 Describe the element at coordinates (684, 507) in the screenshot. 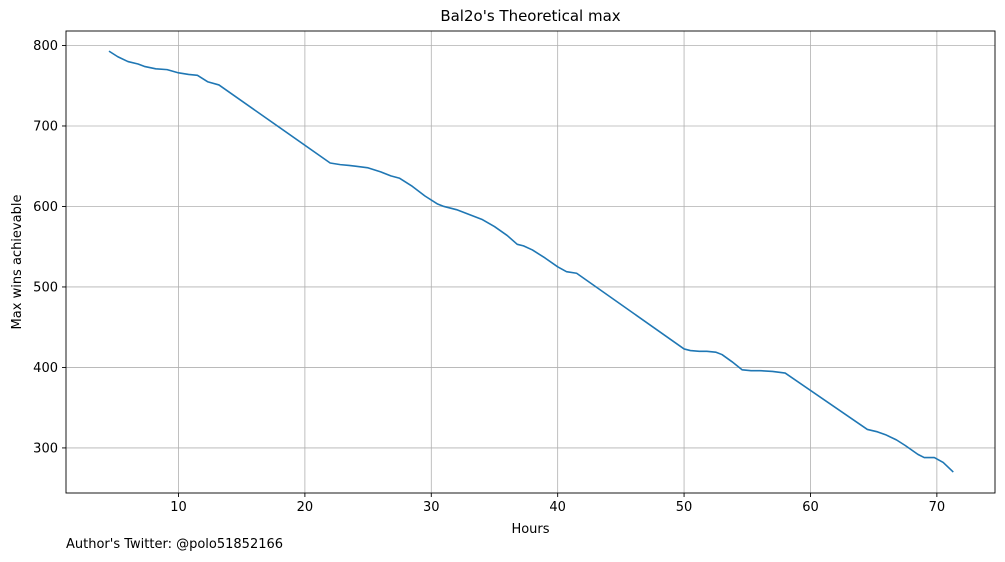

I see `x-tick-label: 50` at that location.